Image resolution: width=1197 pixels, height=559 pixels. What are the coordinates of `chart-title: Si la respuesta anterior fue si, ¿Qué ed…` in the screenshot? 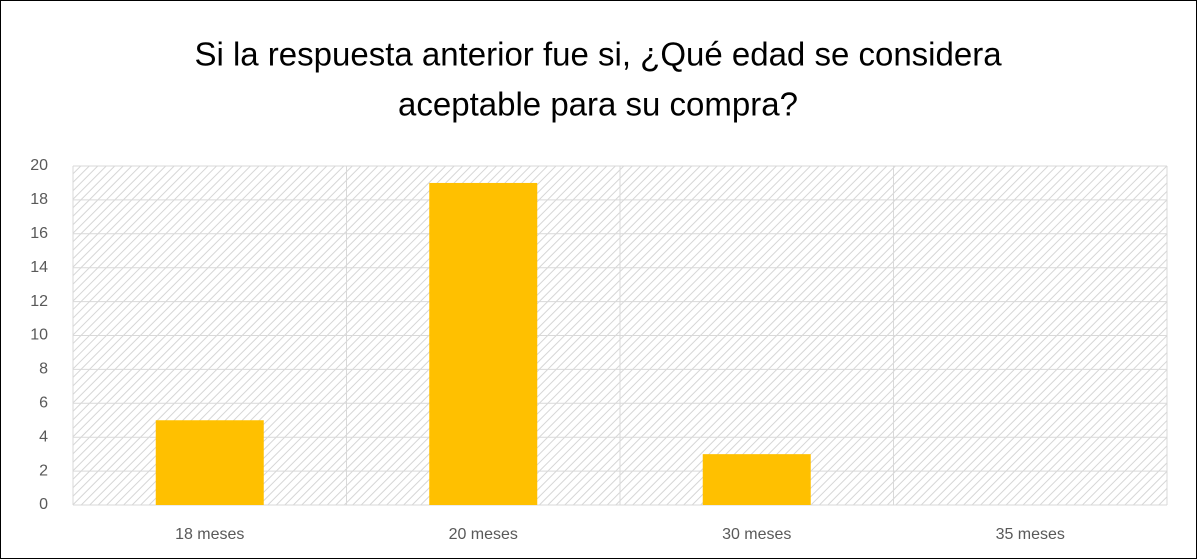 It's located at (598, 54).